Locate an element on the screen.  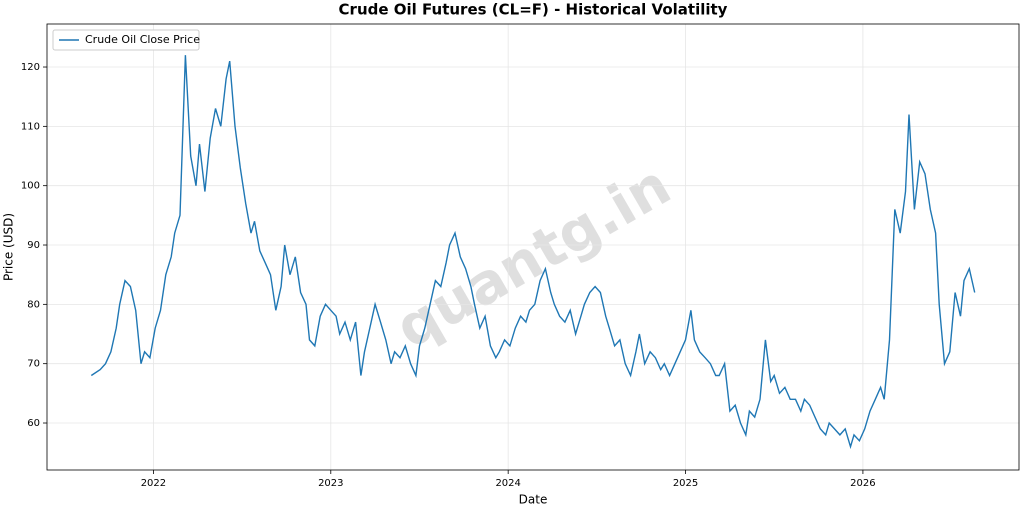
y-tick-label: 80 is located at coordinates (33, 304).